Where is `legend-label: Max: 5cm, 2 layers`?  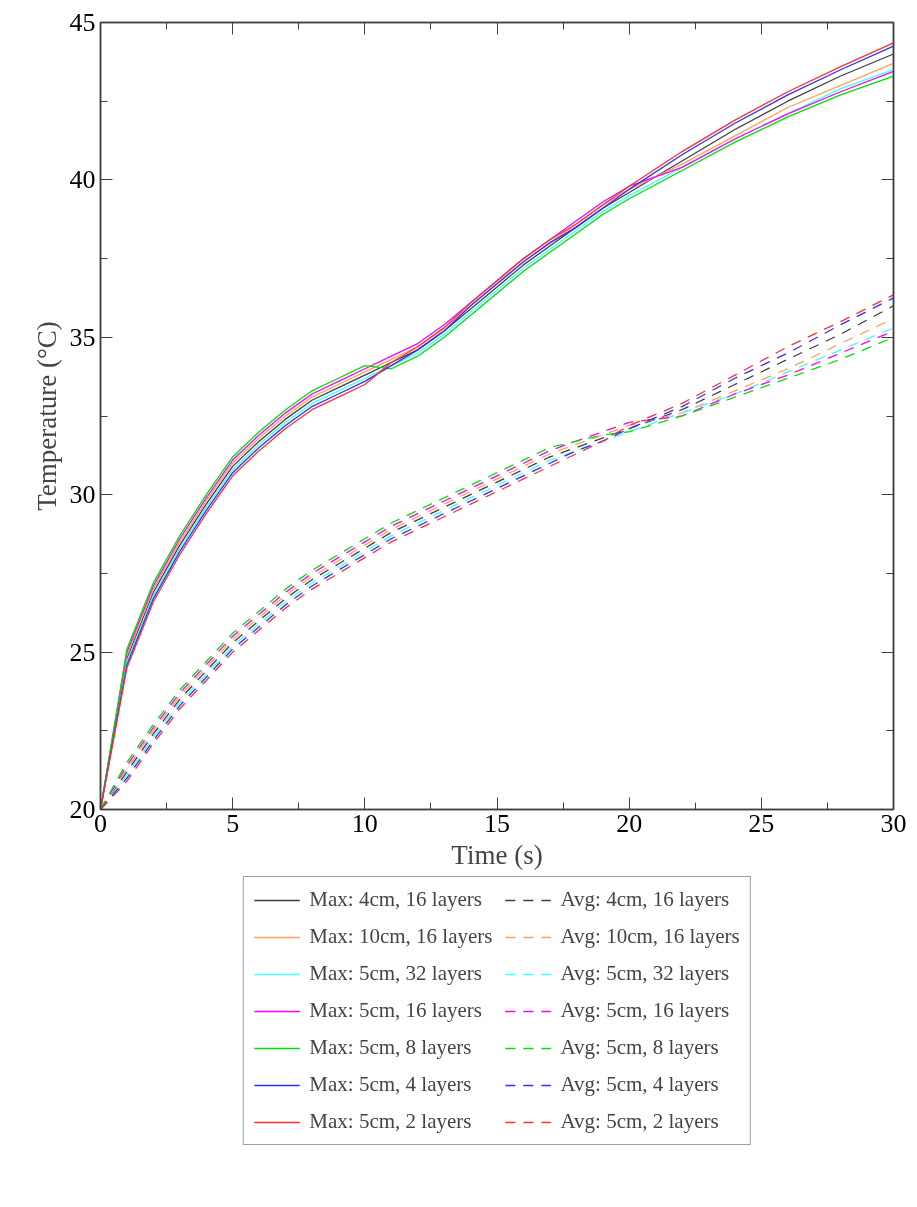
legend-label: Max: 5cm, 2 layers is located at coordinates (390, 1121).